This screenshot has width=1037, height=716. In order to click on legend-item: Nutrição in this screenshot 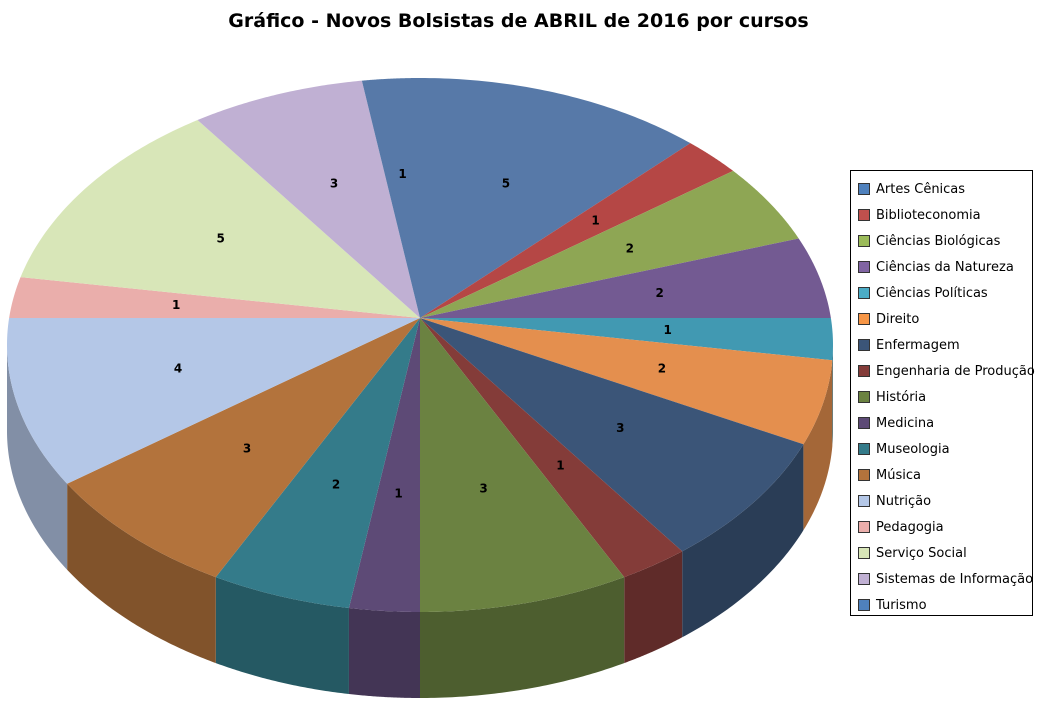, I will do `click(941, 501)`.